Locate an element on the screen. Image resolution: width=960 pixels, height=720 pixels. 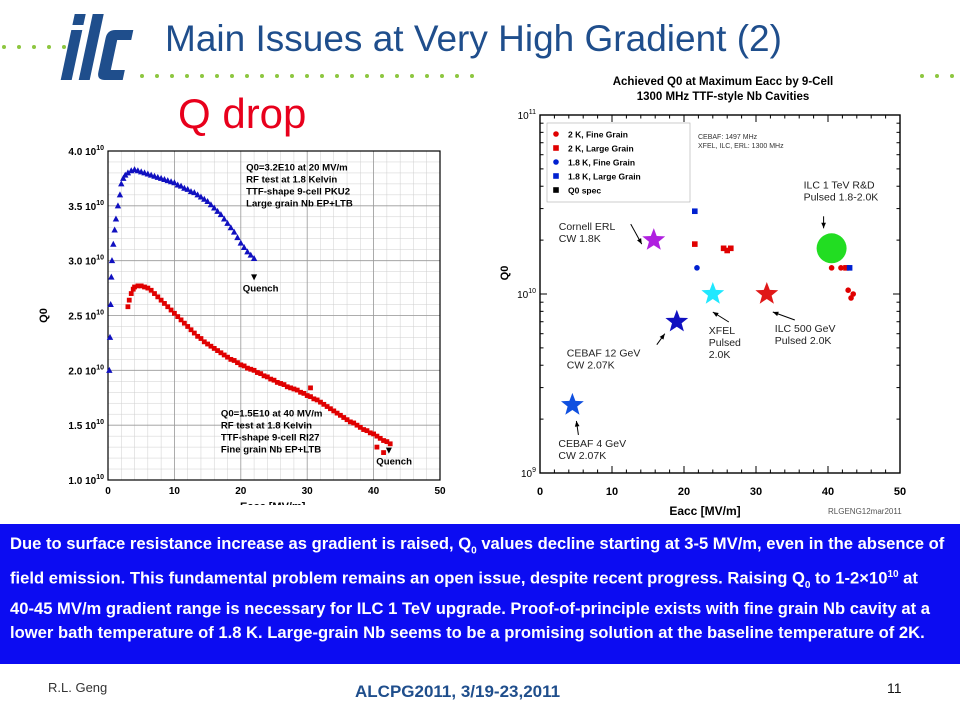
right-target-label: 2.0K is located at coordinates (720, 355).